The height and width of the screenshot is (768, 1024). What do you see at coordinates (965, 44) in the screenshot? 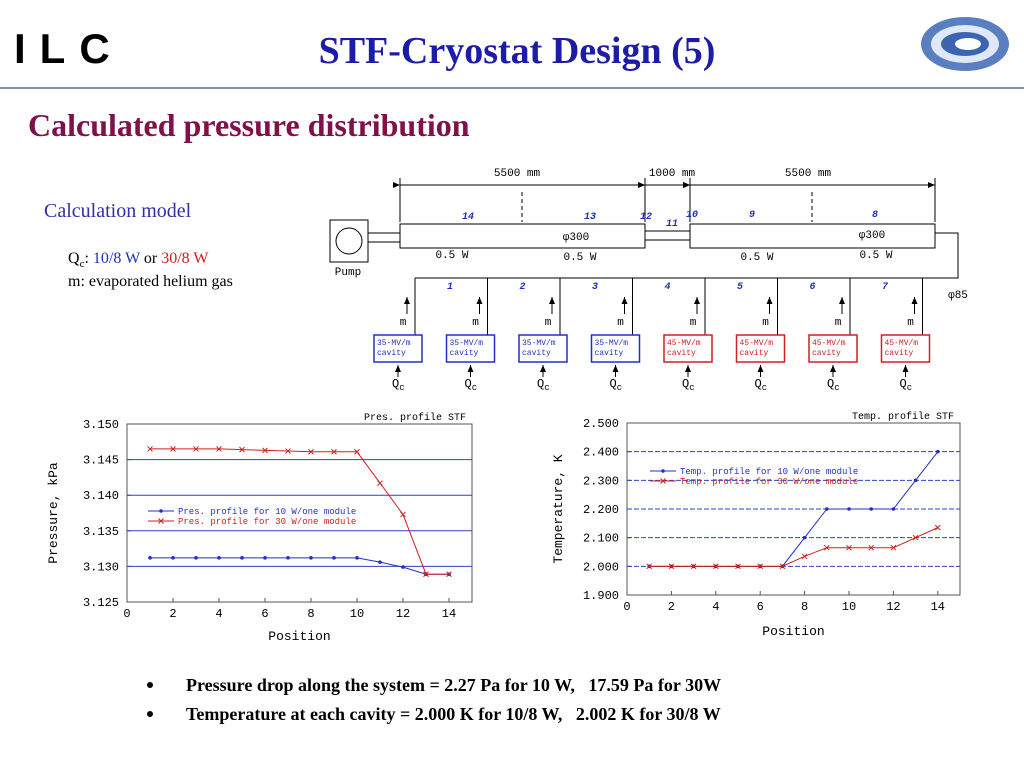
I see `kek-logo` at bounding box center [965, 44].